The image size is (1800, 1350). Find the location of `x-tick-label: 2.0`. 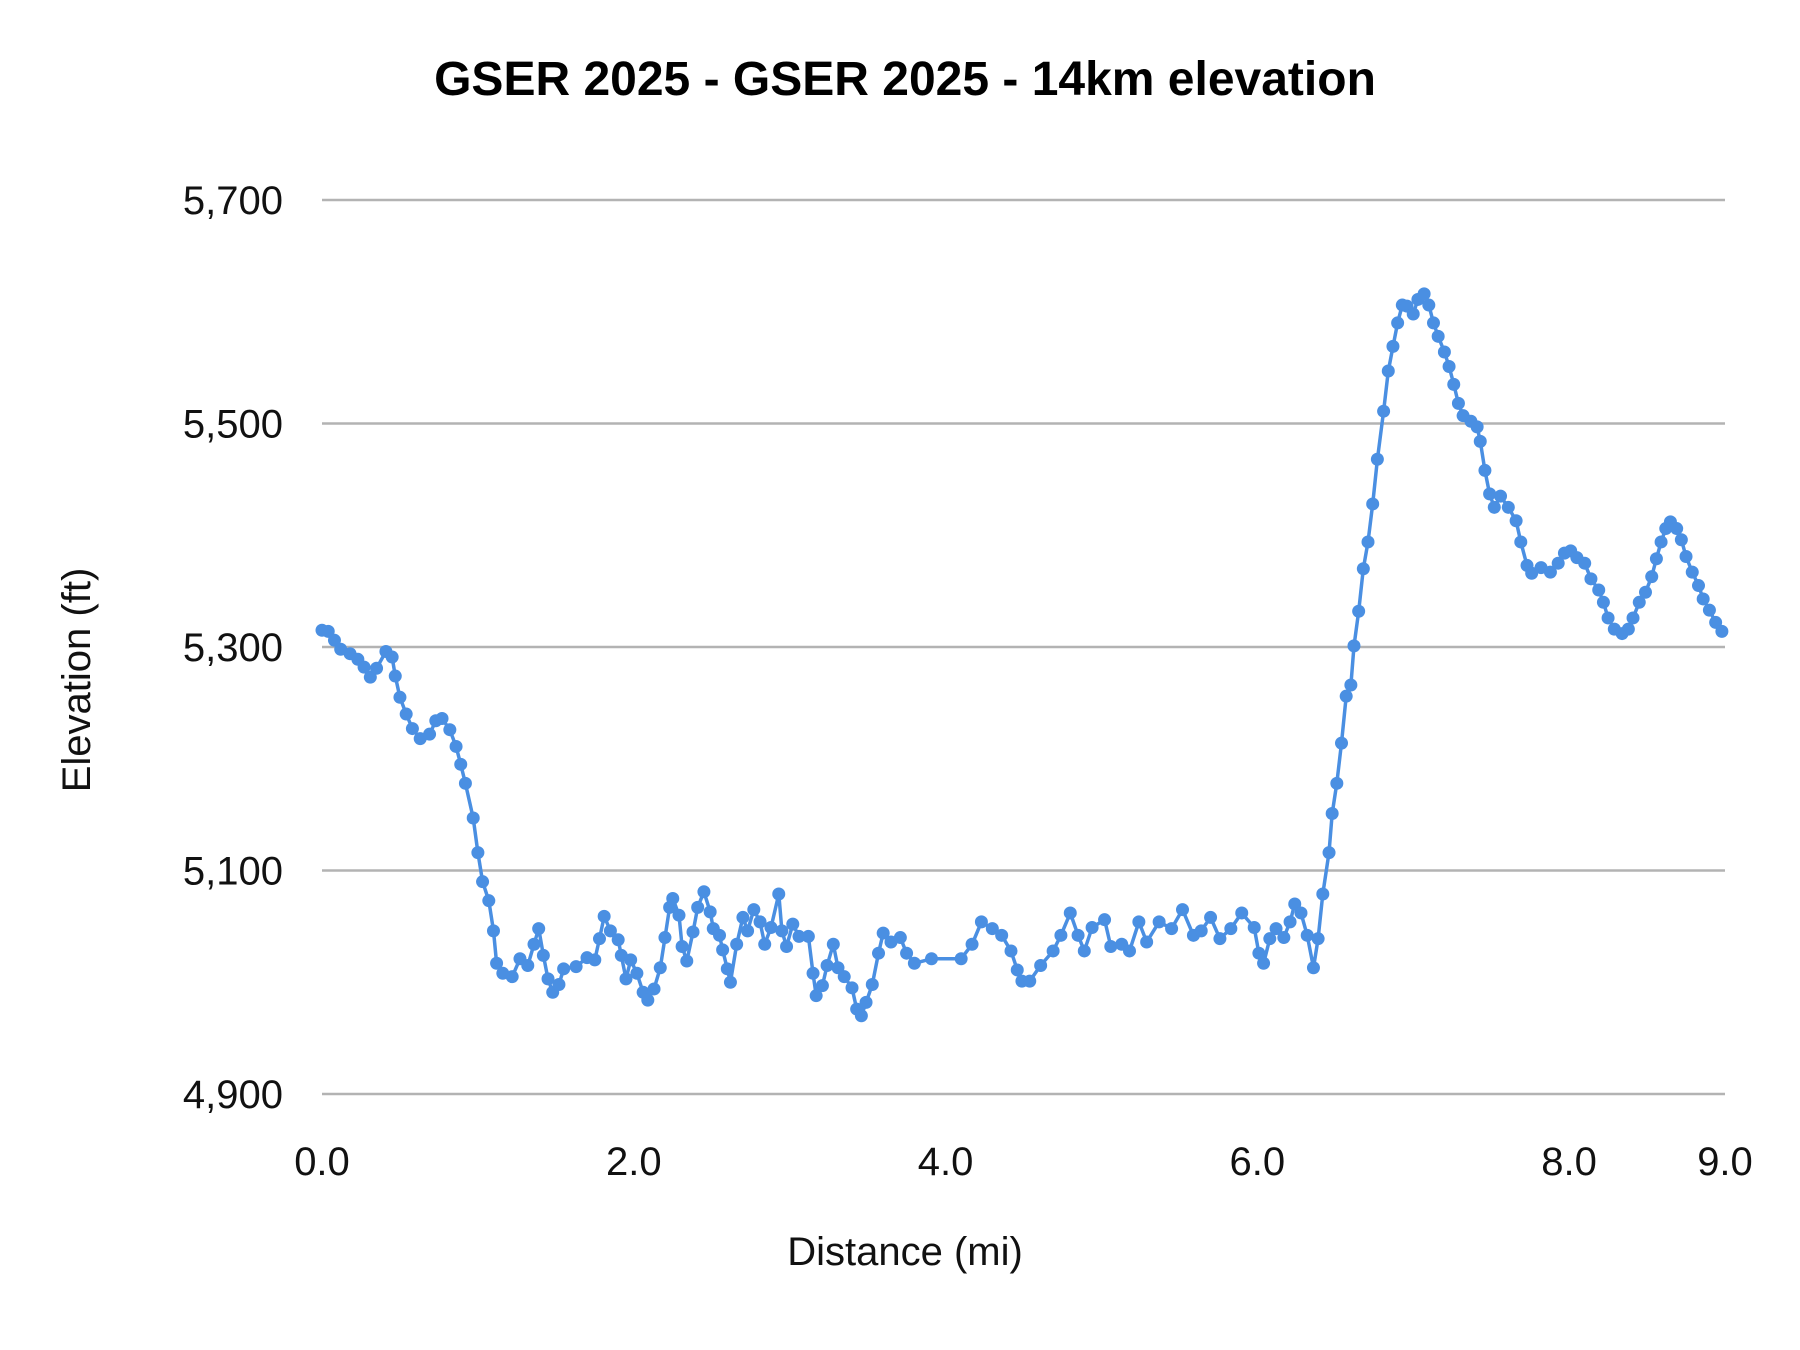

x-tick-label: 2.0 is located at coordinates (634, 1162).